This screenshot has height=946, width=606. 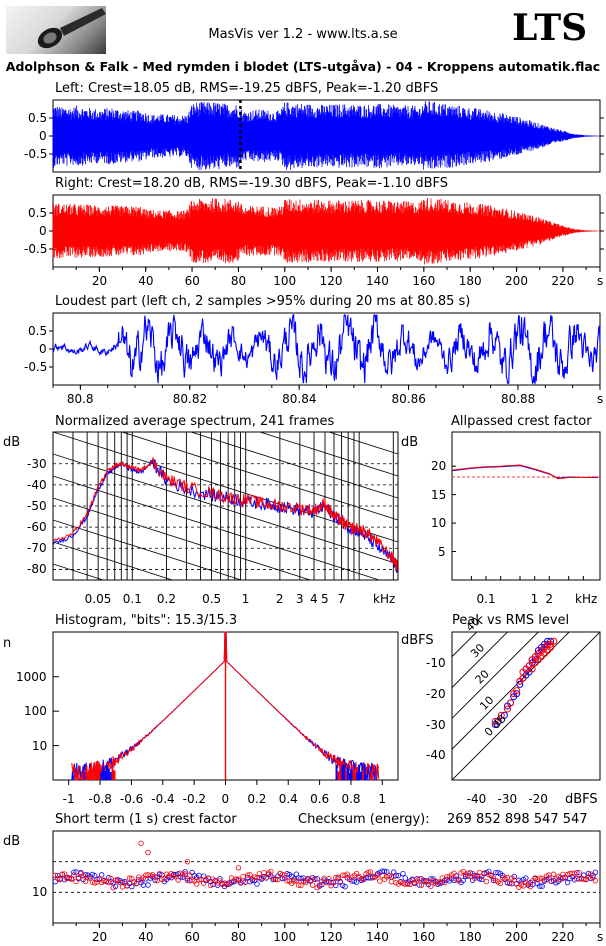 What do you see at coordinates (364, 819) in the screenshot?
I see `checksum-label: Checksum (energy):` at bounding box center [364, 819].